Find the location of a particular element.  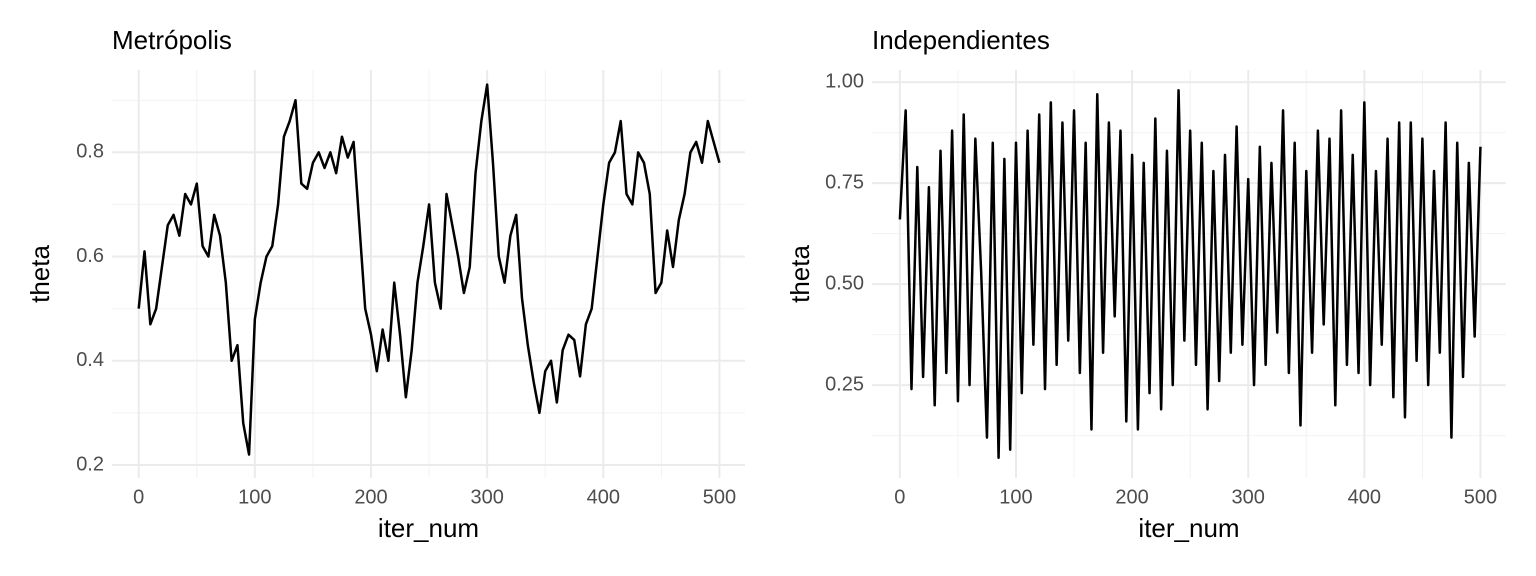

chart-title: Independientes is located at coordinates (961, 40).